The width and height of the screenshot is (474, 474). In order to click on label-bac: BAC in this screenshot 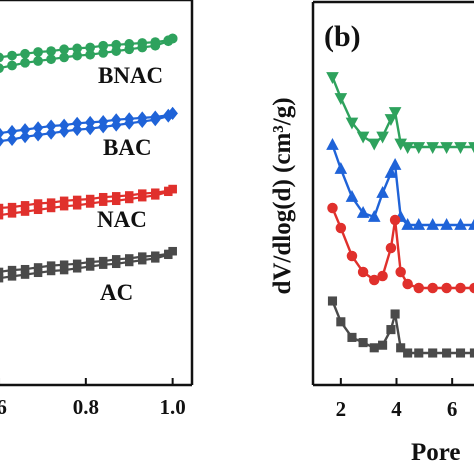, I will do `click(127, 147)`.